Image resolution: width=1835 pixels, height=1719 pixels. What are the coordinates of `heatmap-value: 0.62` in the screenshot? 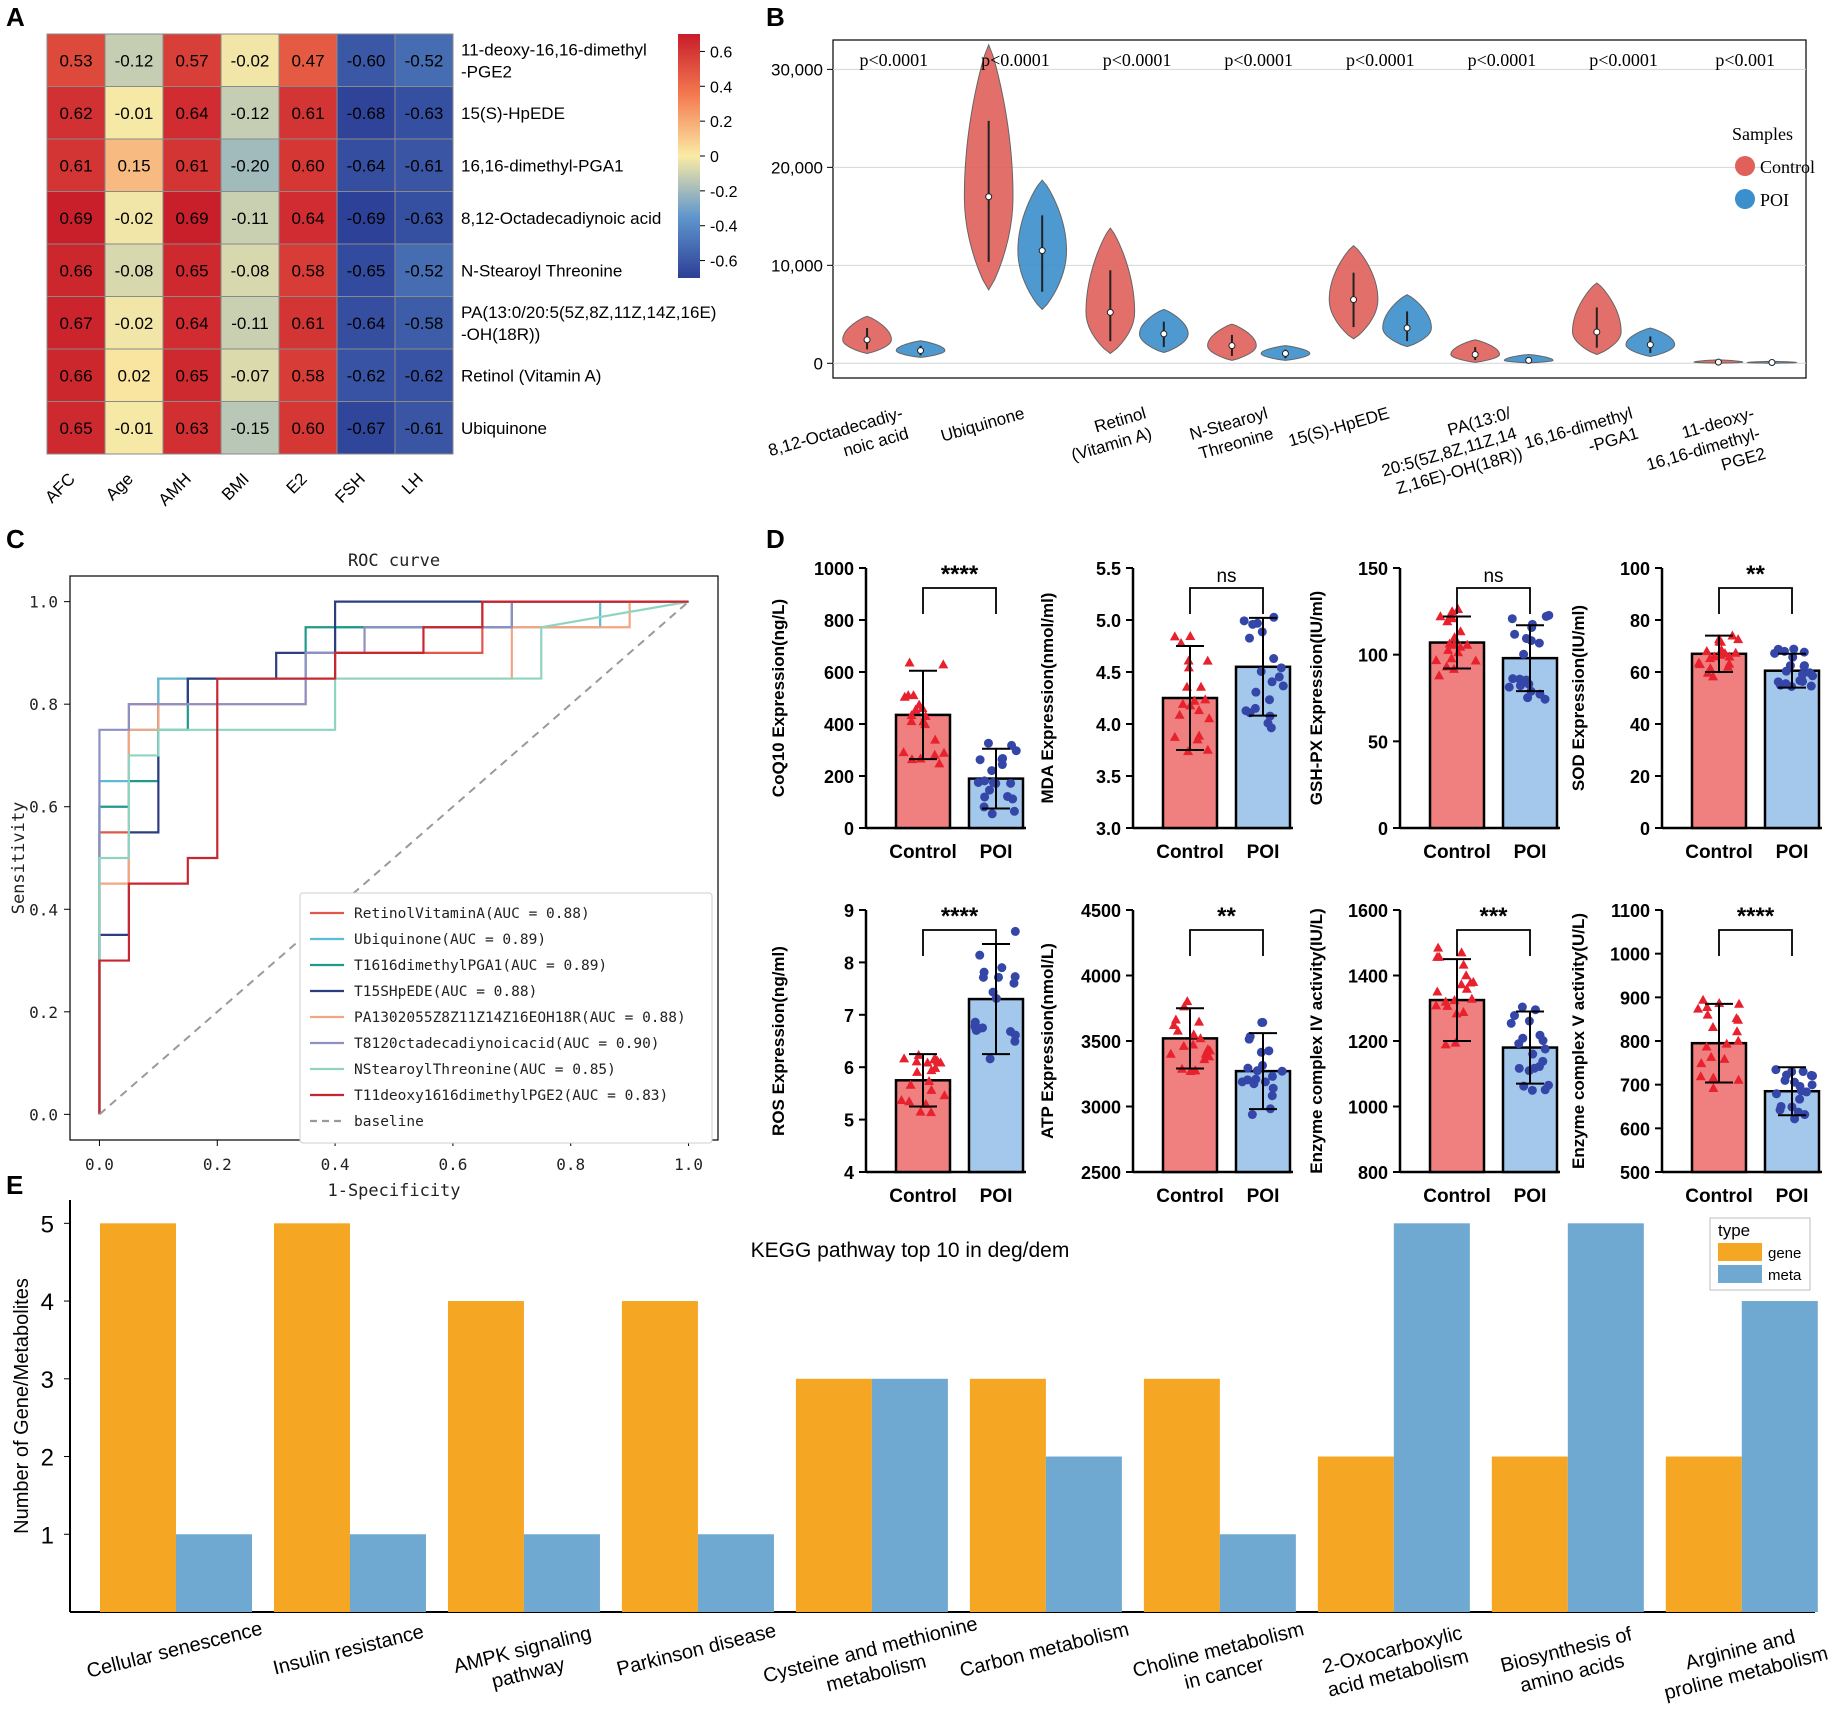 It's located at (75, 113).